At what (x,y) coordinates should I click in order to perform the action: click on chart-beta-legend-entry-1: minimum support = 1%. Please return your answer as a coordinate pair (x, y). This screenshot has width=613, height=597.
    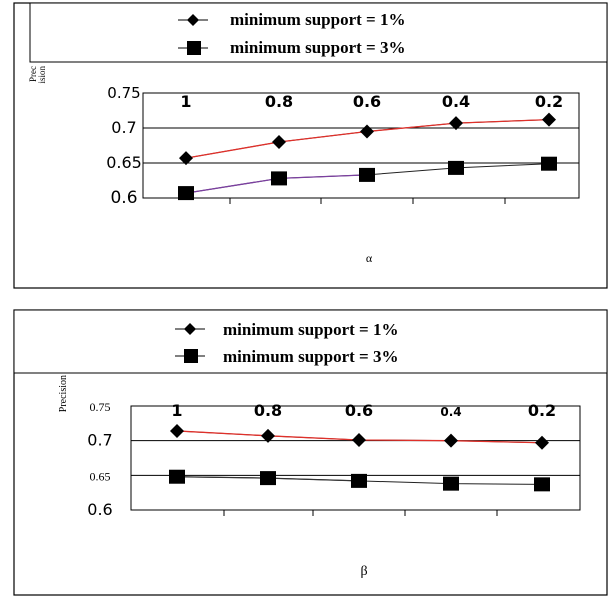
    Looking at the image, I should click on (286, 329).